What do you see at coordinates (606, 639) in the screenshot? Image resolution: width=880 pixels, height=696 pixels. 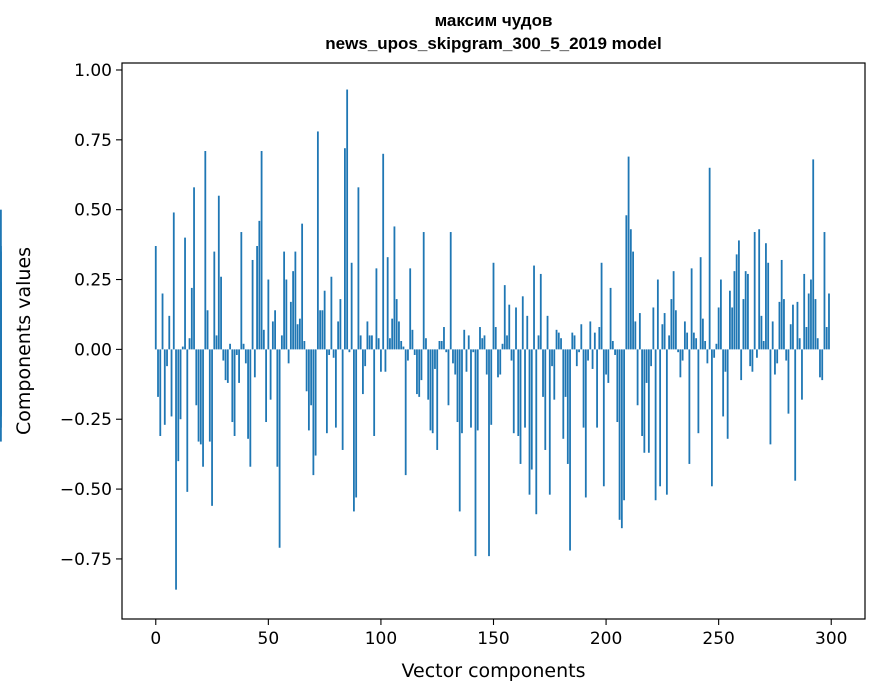 I see `x-tick-label: 200` at bounding box center [606, 639].